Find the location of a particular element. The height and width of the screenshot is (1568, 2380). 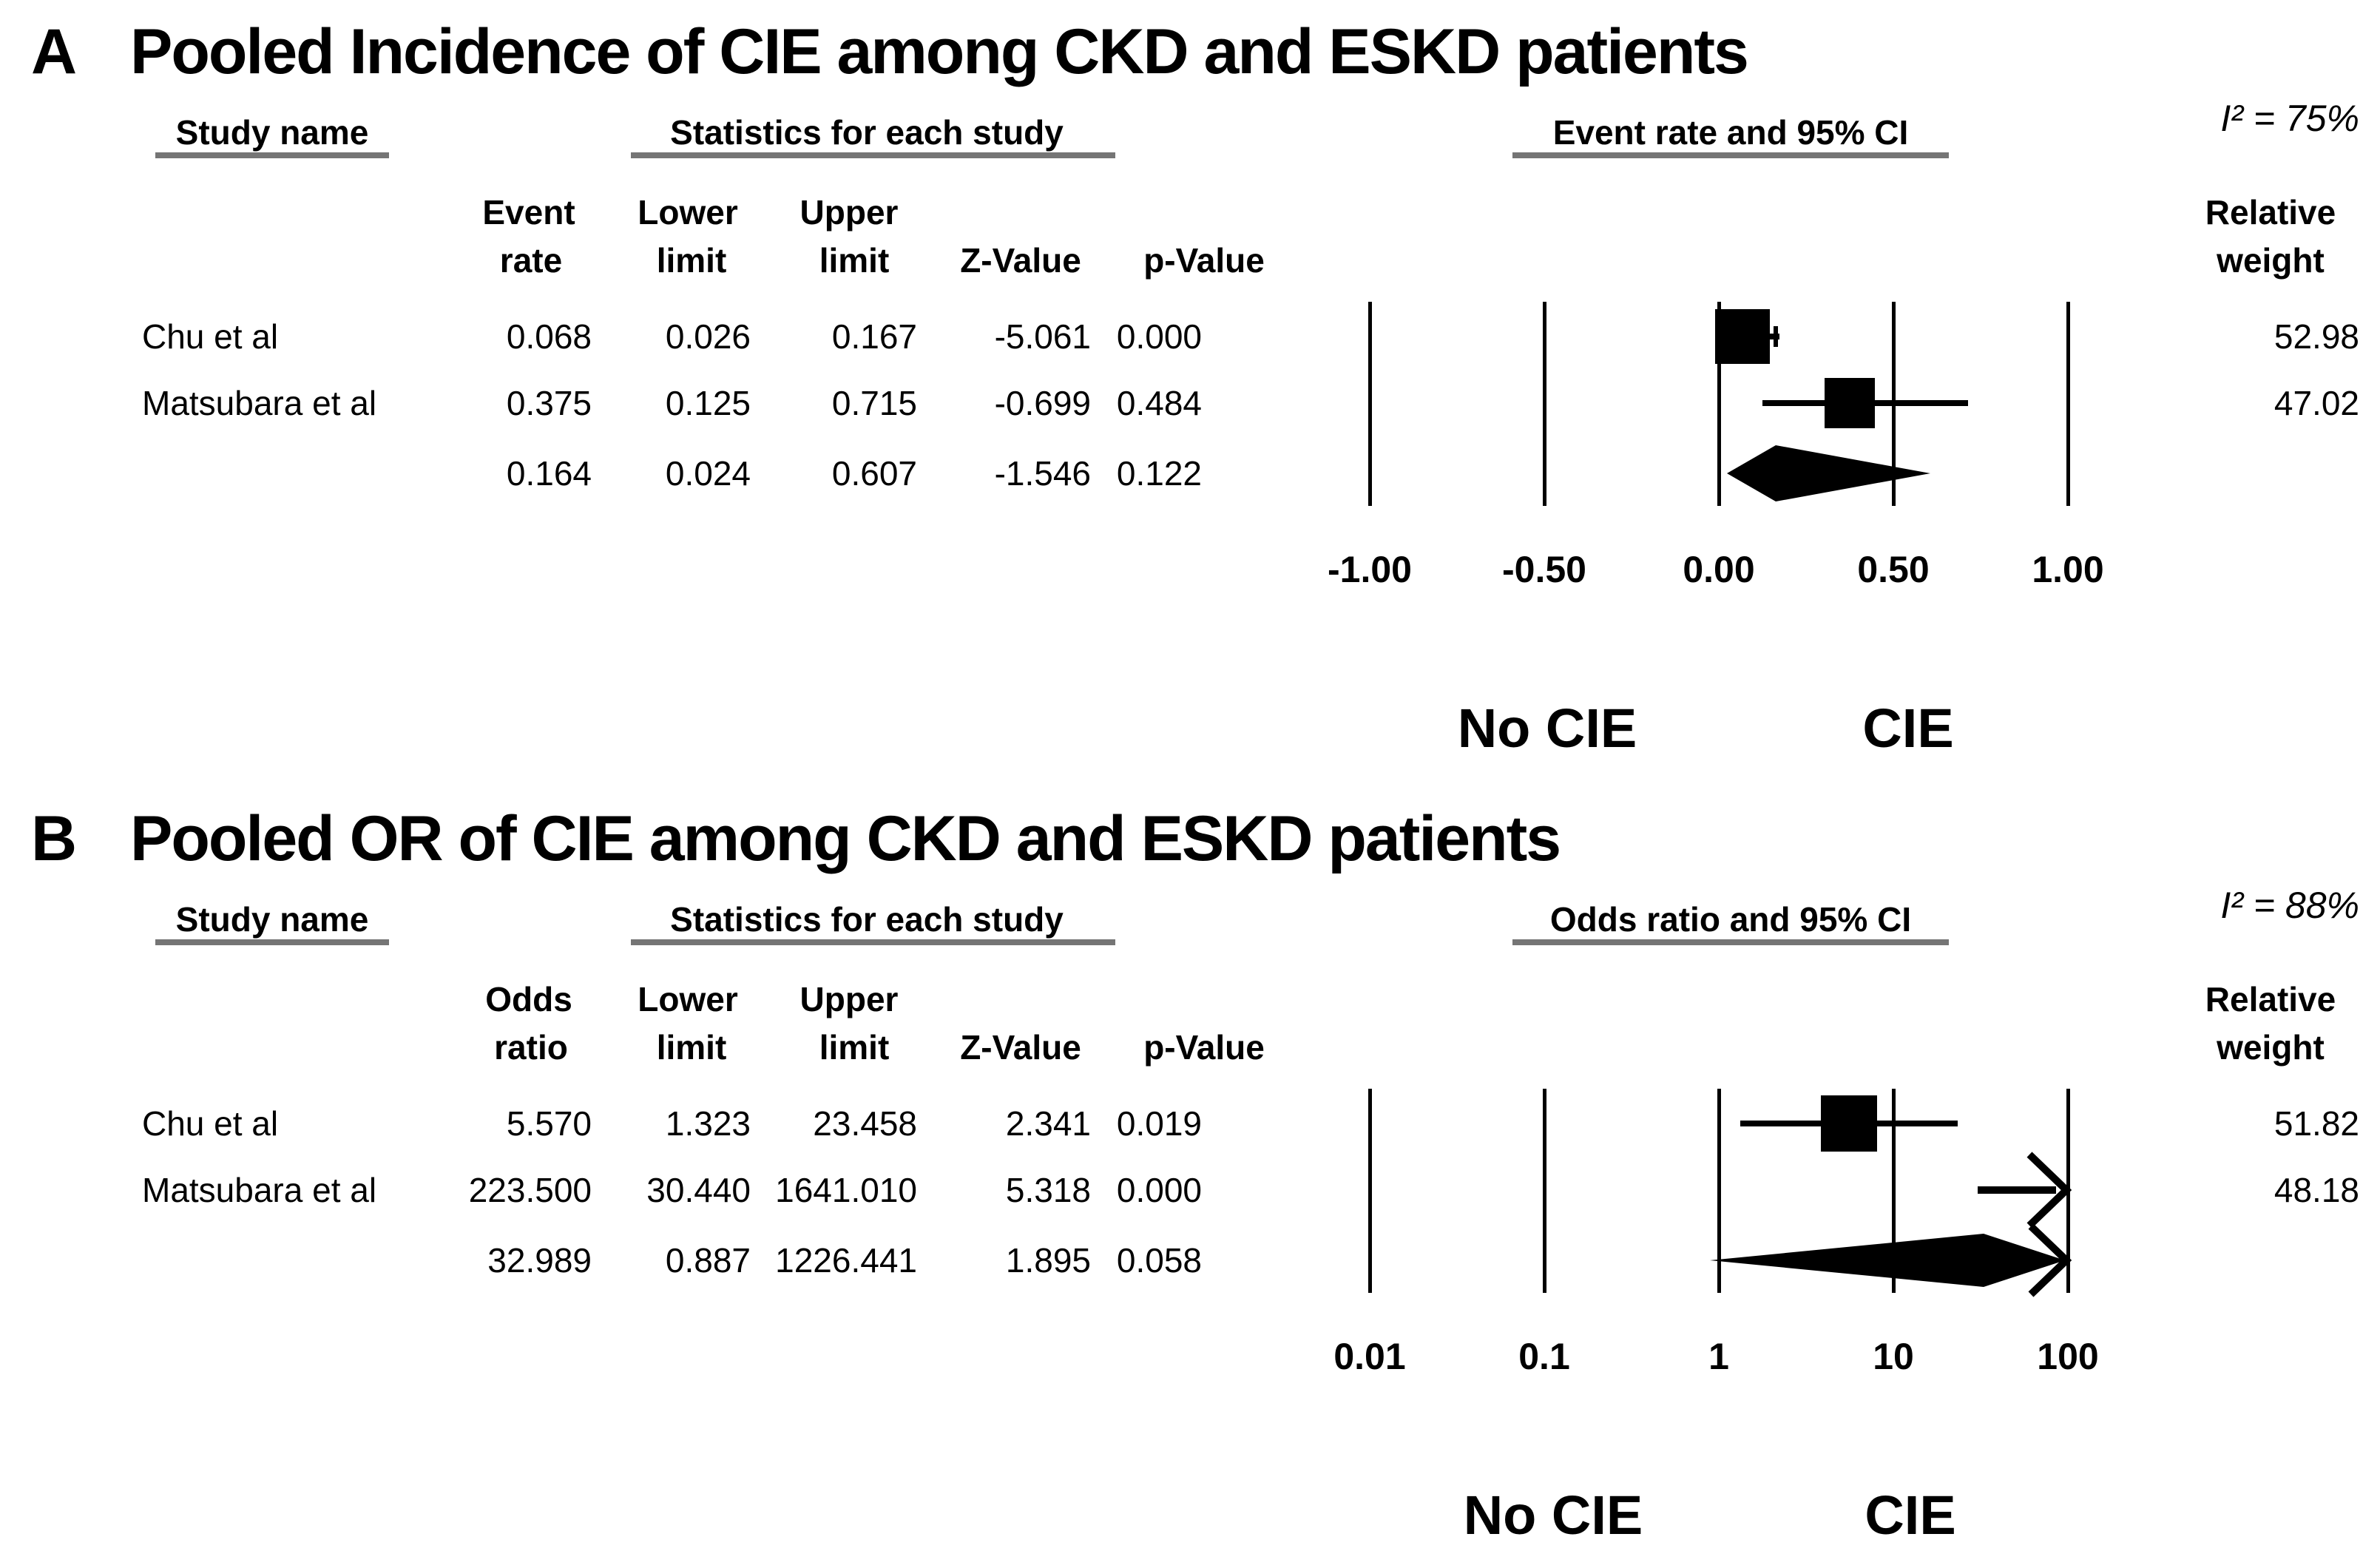

stat-cell: -0.699 is located at coordinates (1043, 403).